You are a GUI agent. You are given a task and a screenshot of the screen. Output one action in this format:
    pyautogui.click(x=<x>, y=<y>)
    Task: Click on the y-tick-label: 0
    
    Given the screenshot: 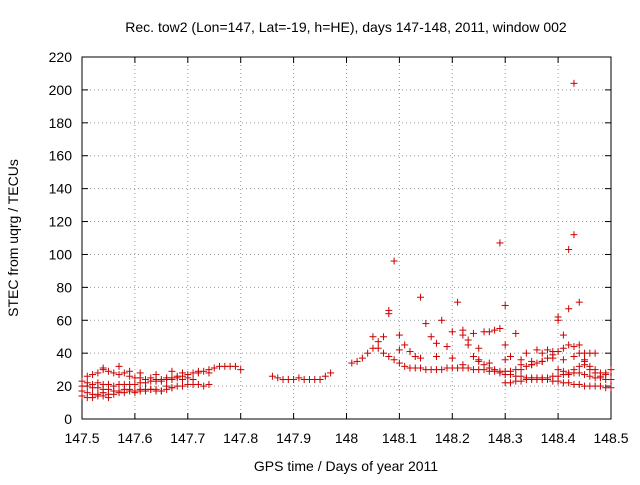 What is the action you would take?
    pyautogui.click(x=68, y=419)
    